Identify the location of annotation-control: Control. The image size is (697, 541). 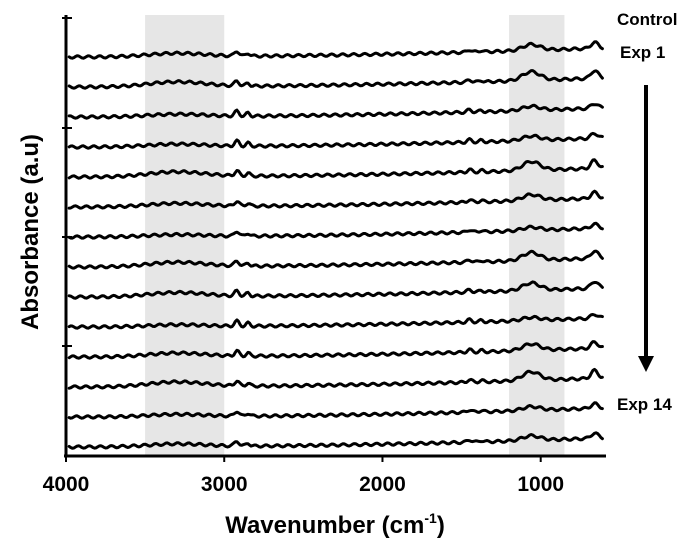
(647, 19).